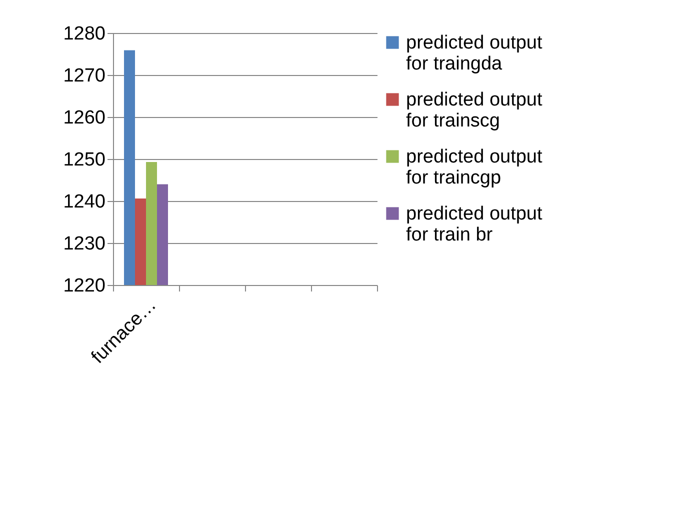  Describe the element at coordinates (474, 167) in the screenshot. I see `legend-label: predicted output for traincgp` at that location.